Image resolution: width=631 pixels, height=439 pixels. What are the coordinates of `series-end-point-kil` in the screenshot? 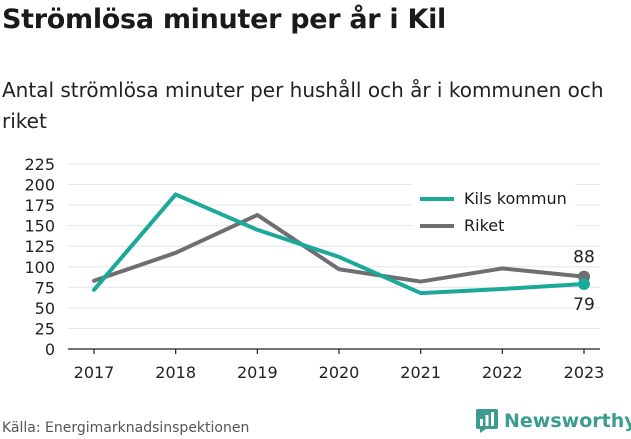 It's located at (584, 284).